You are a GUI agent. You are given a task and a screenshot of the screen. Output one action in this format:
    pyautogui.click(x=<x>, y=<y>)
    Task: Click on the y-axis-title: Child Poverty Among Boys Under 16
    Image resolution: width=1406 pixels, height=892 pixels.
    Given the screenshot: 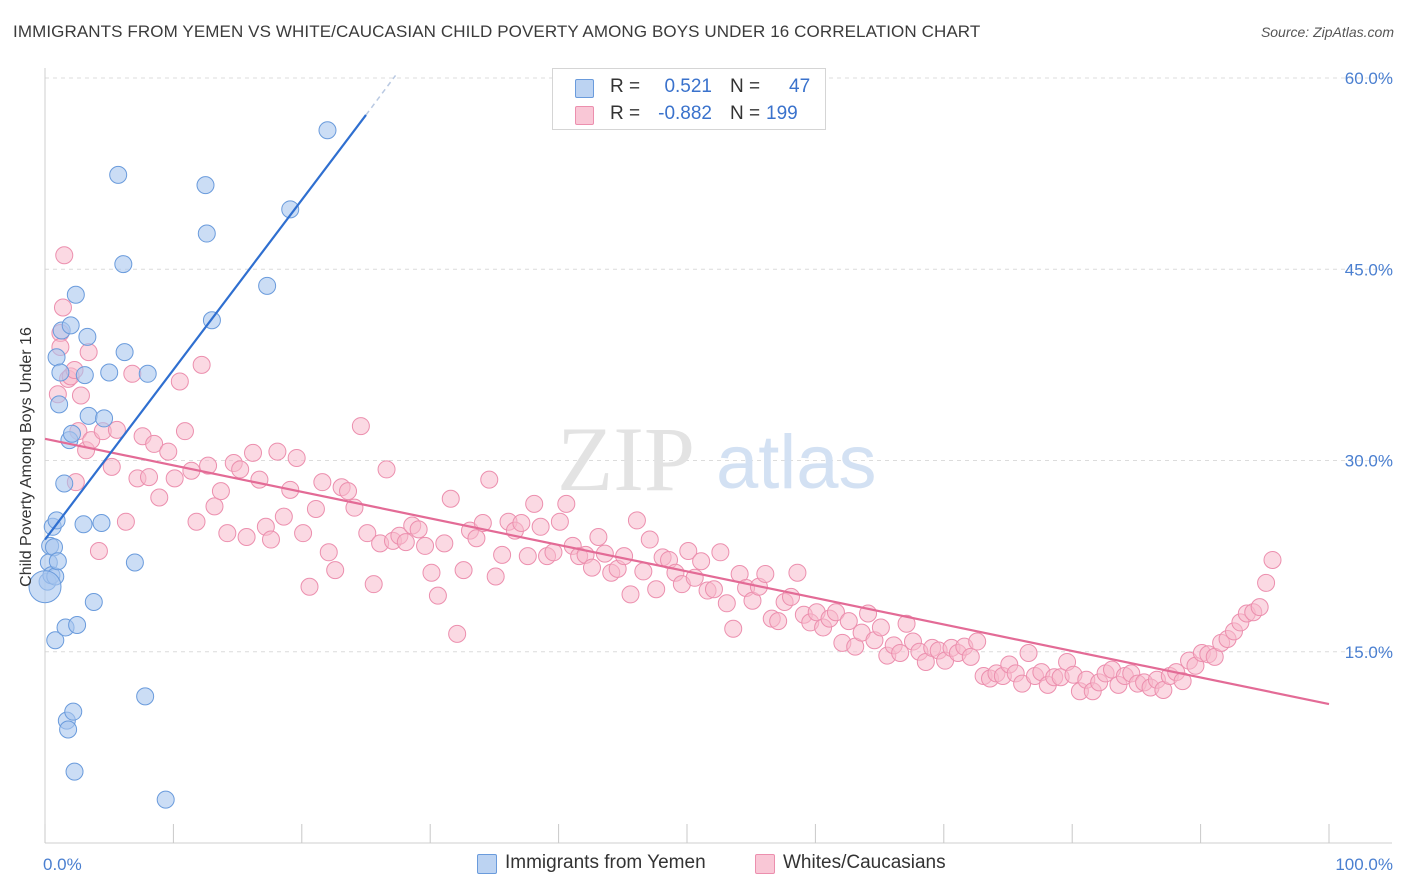 What is the action you would take?
    pyautogui.click(x=26, y=457)
    